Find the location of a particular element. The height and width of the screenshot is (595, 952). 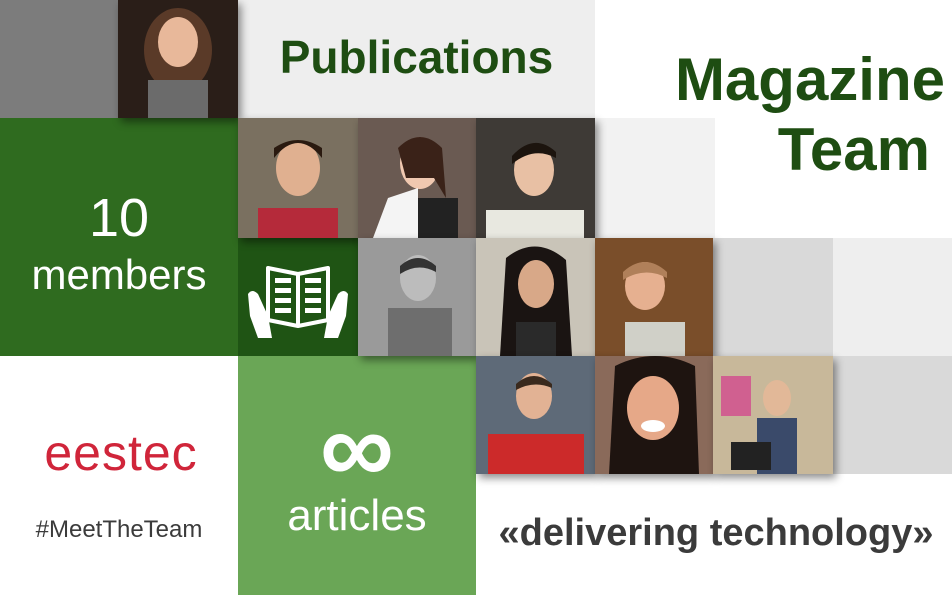

eestec-logo: eestec is located at coordinates (121, 451).